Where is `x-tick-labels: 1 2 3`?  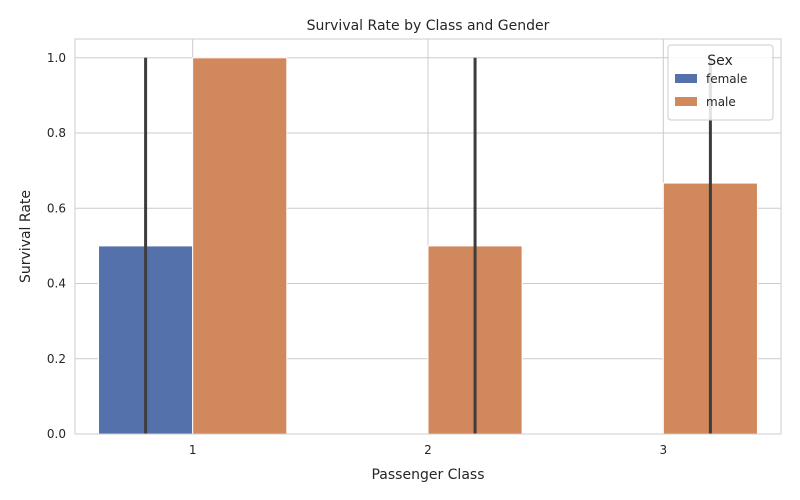 x-tick-labels: 1 2 3 is located at coordinates (428, 450).